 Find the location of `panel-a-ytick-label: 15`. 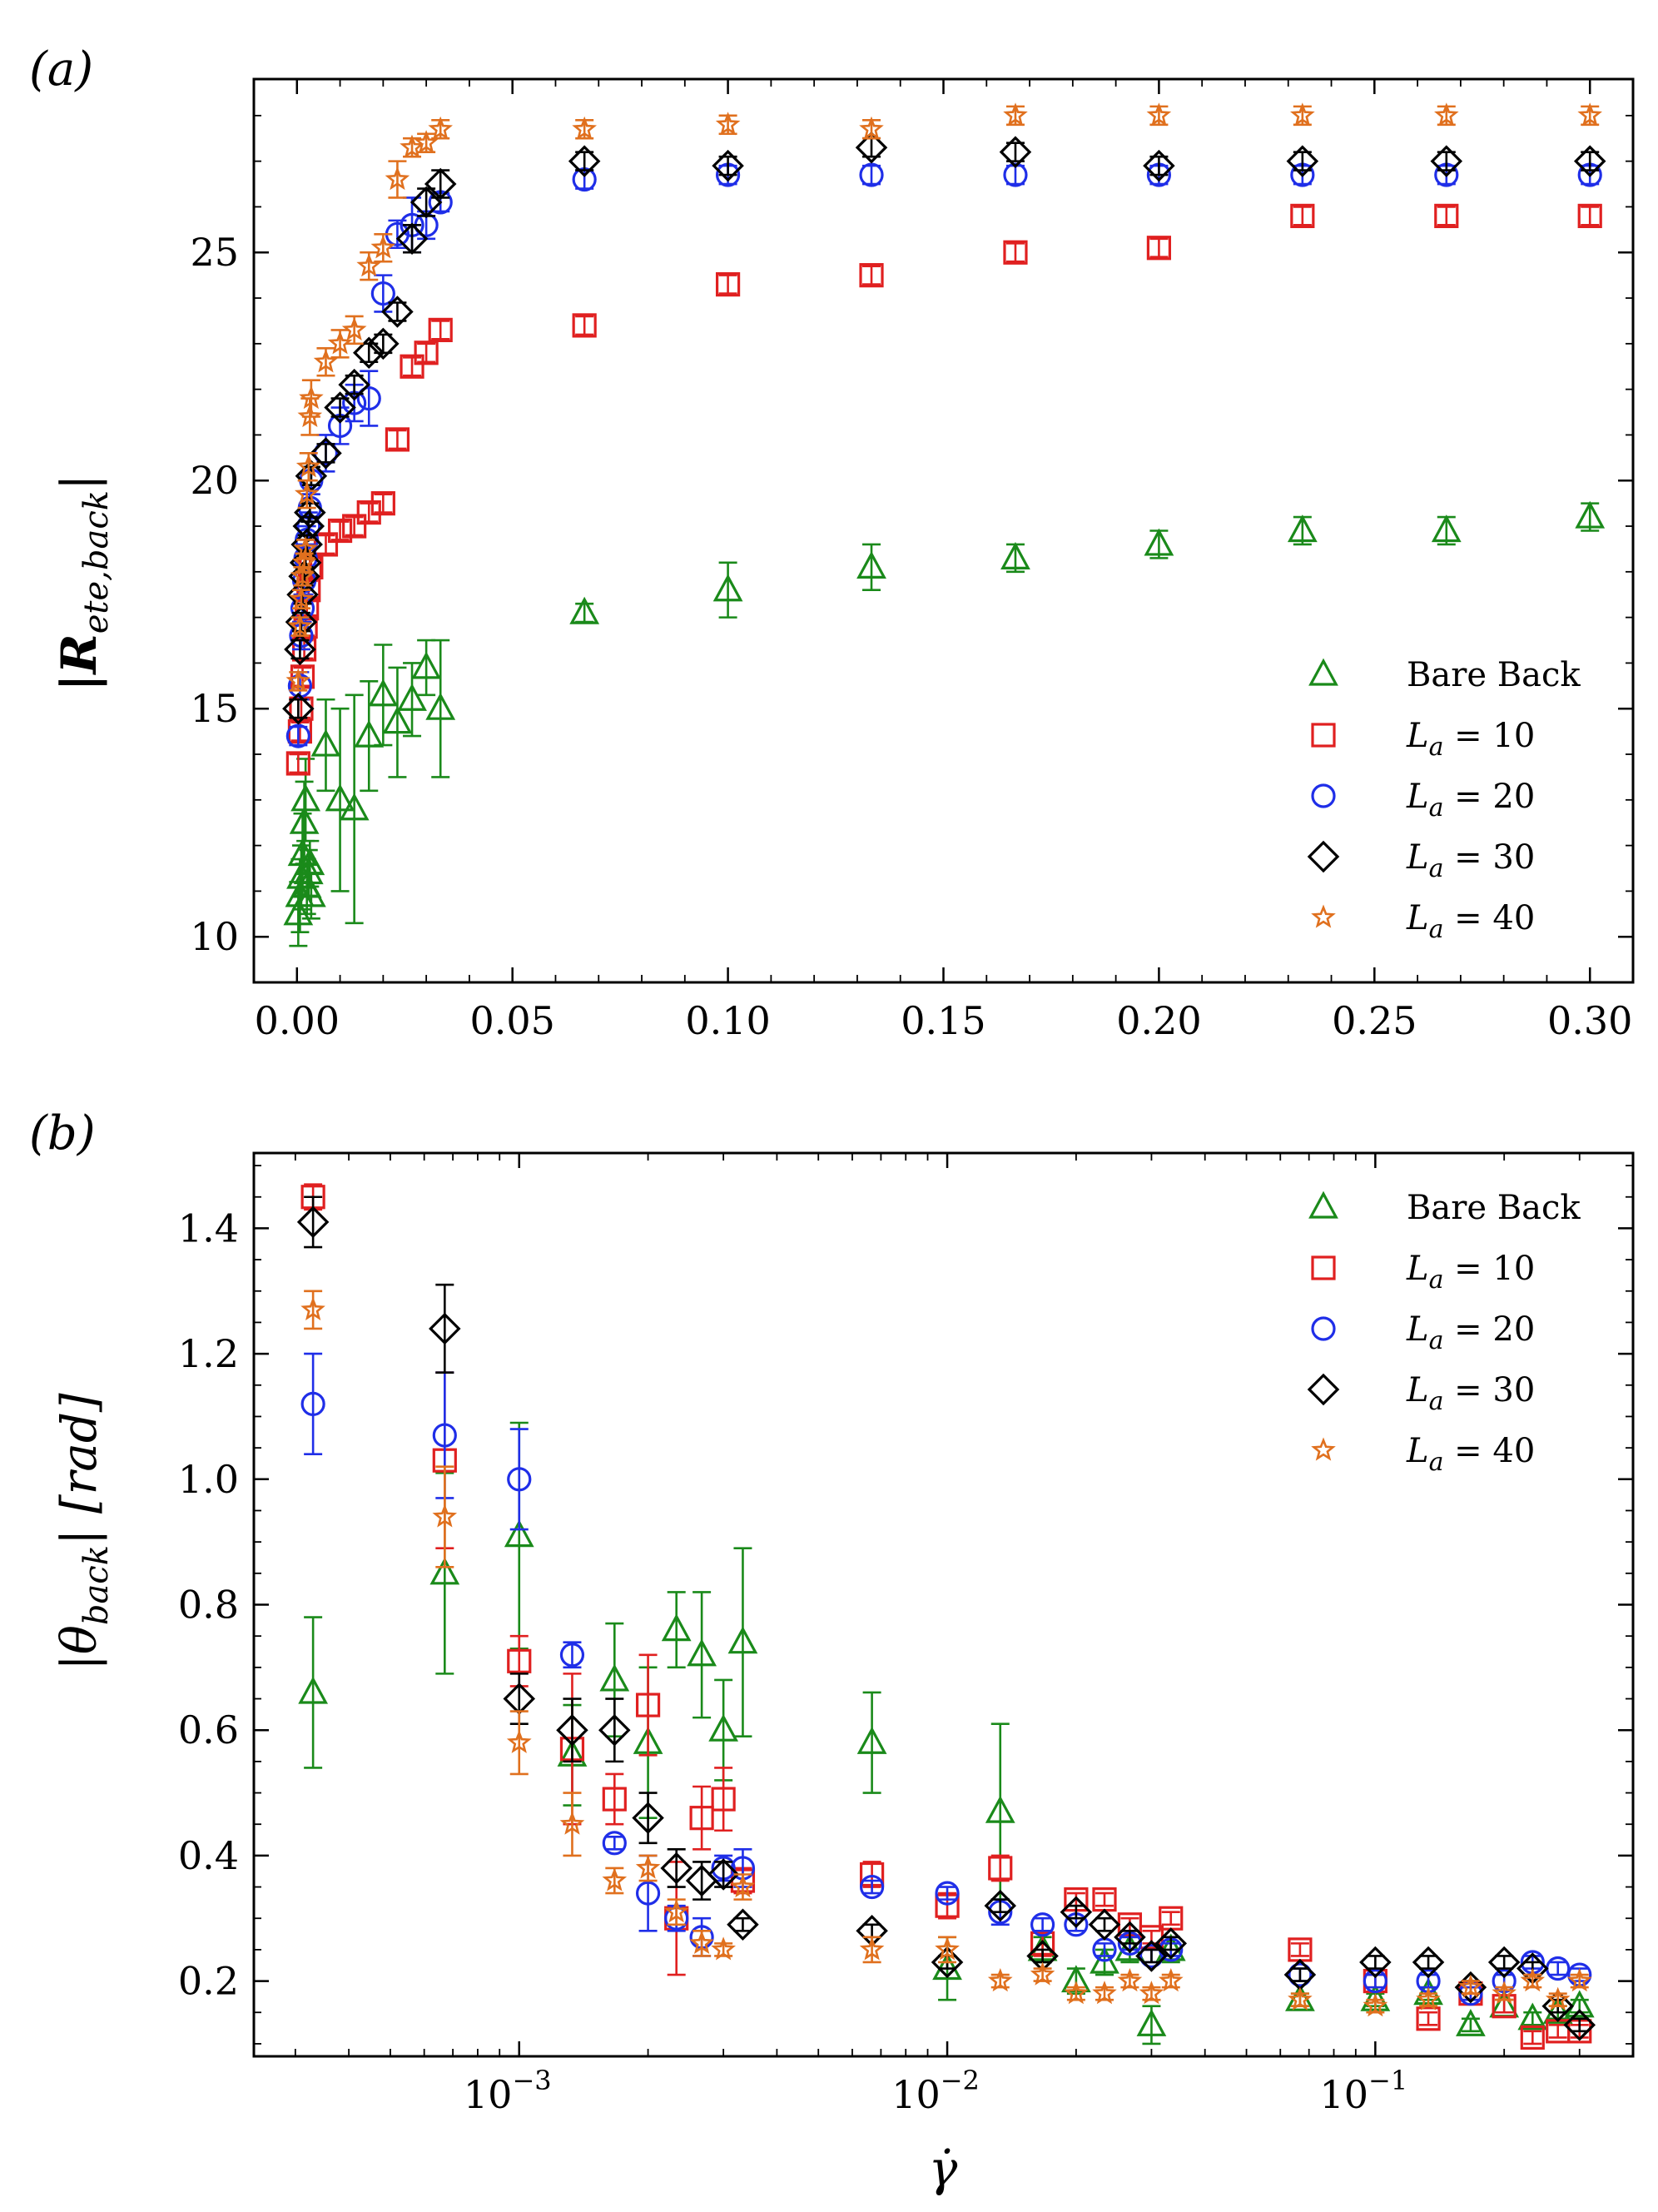

panel-a-ytick-label: 15 is located at coordinates (214, 708).